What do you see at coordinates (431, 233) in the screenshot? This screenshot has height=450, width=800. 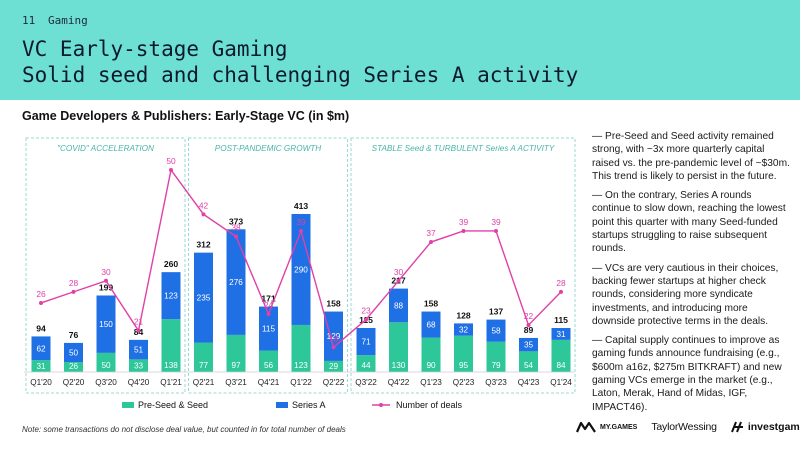 I see `deals-value-label: 37` at bounding box center [431, 233].